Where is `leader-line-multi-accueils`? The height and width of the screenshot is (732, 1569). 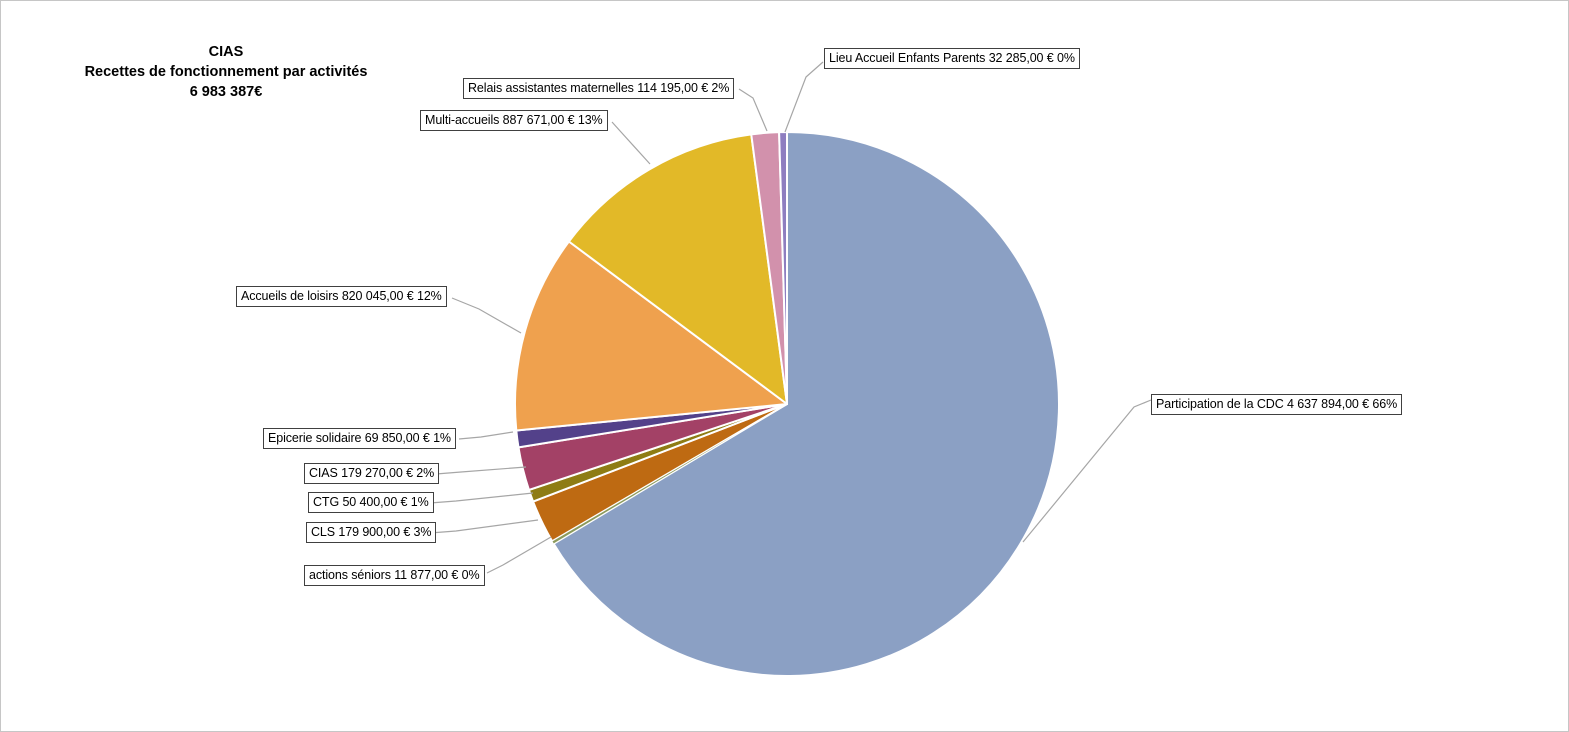 leader-line-multi-accueils is located at coordinates (631, 143).